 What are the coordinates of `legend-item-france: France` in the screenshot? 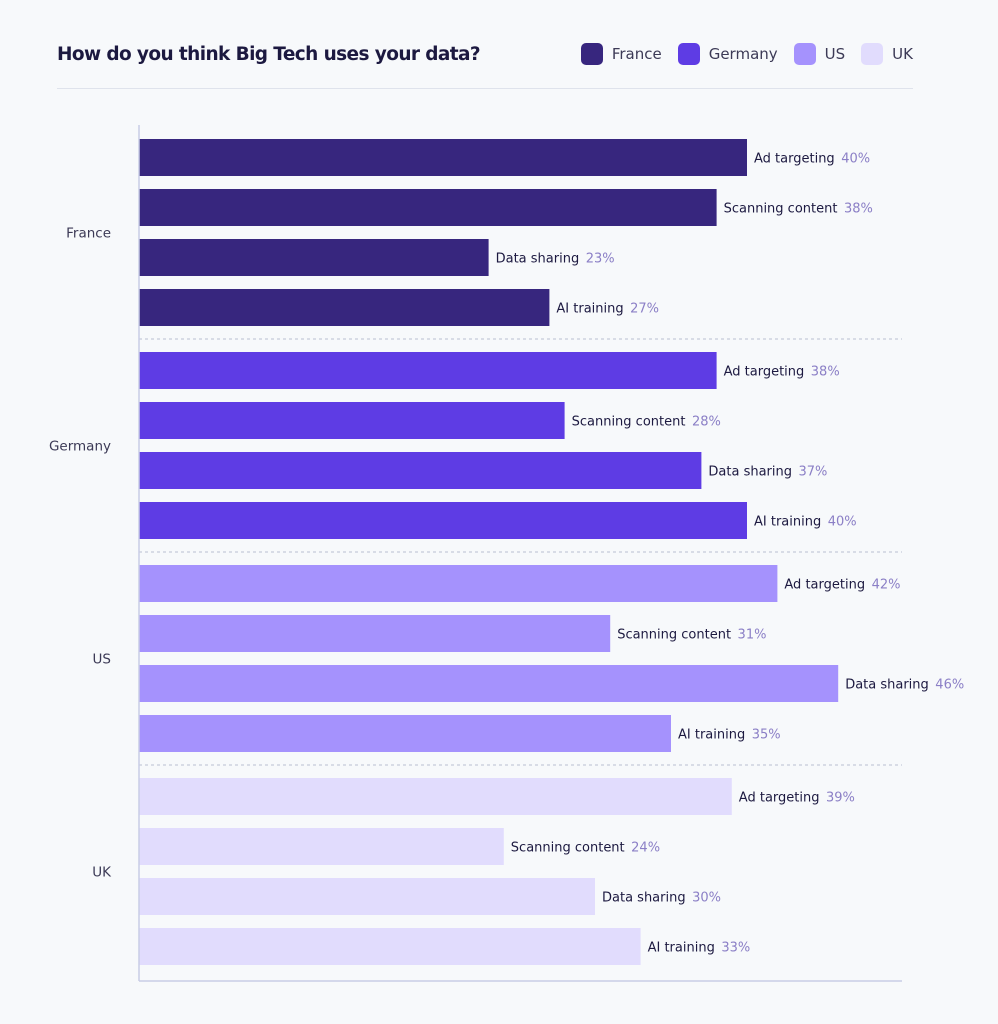 It's located at (621, 54).